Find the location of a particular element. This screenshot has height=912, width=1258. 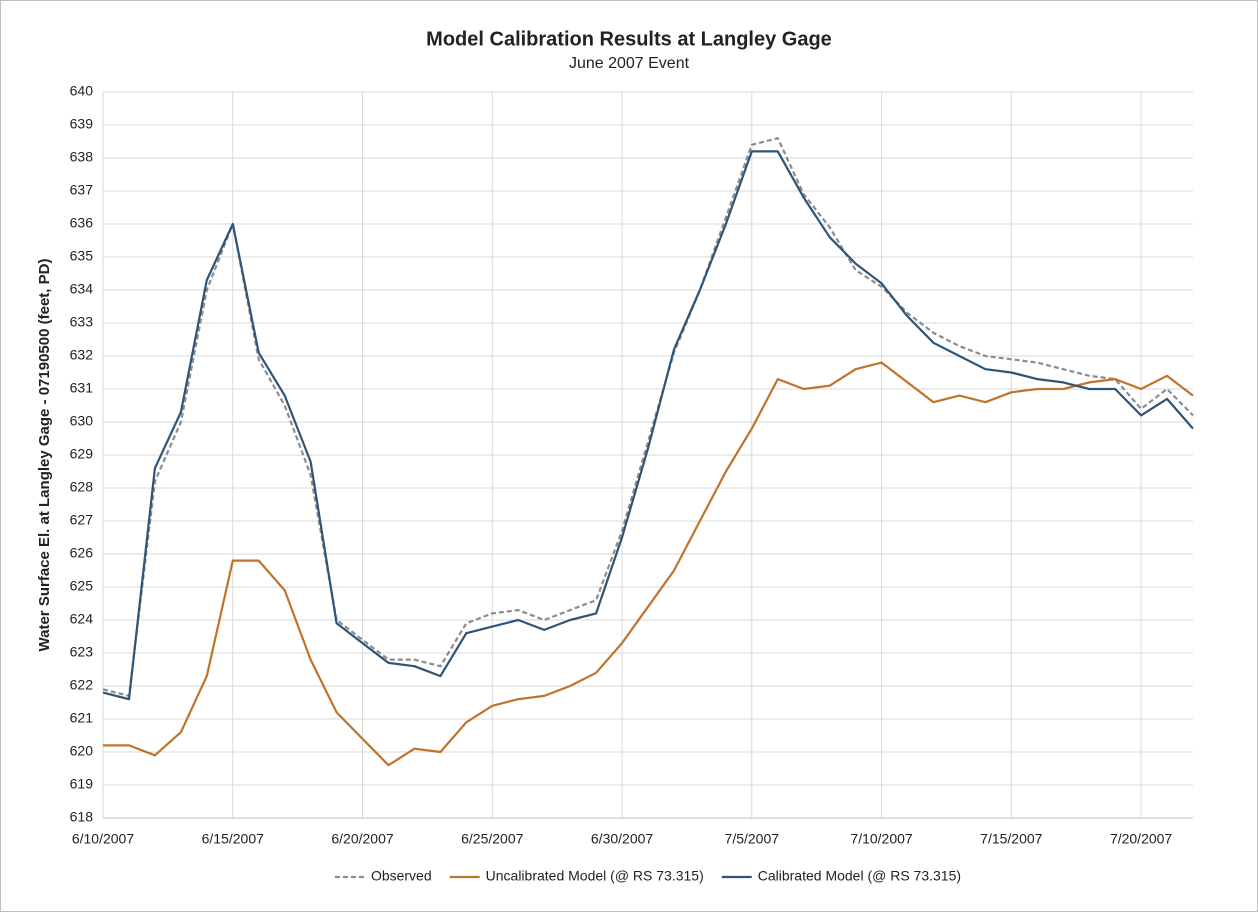

y-tick-label: 635 is located at coordinates (82, 256).